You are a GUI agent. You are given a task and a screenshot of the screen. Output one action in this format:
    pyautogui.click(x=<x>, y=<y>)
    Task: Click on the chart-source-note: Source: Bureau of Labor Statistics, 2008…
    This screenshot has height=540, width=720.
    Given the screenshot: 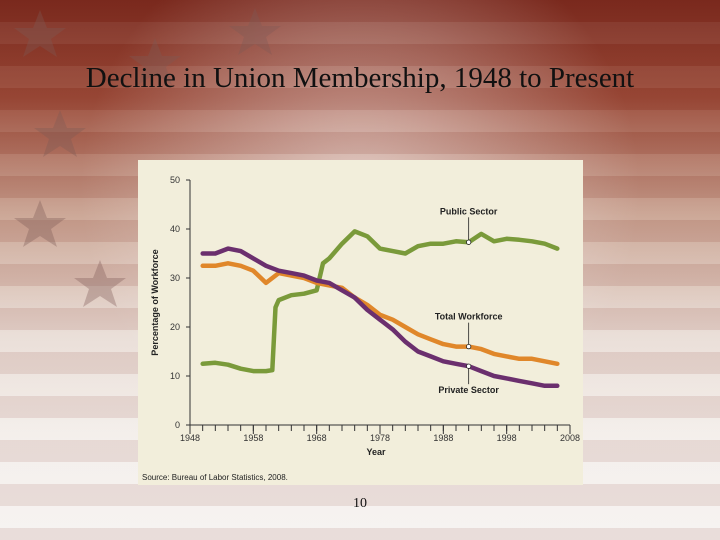 What is the action you would take?
    pyautogui.click(x=215, y=477)
    